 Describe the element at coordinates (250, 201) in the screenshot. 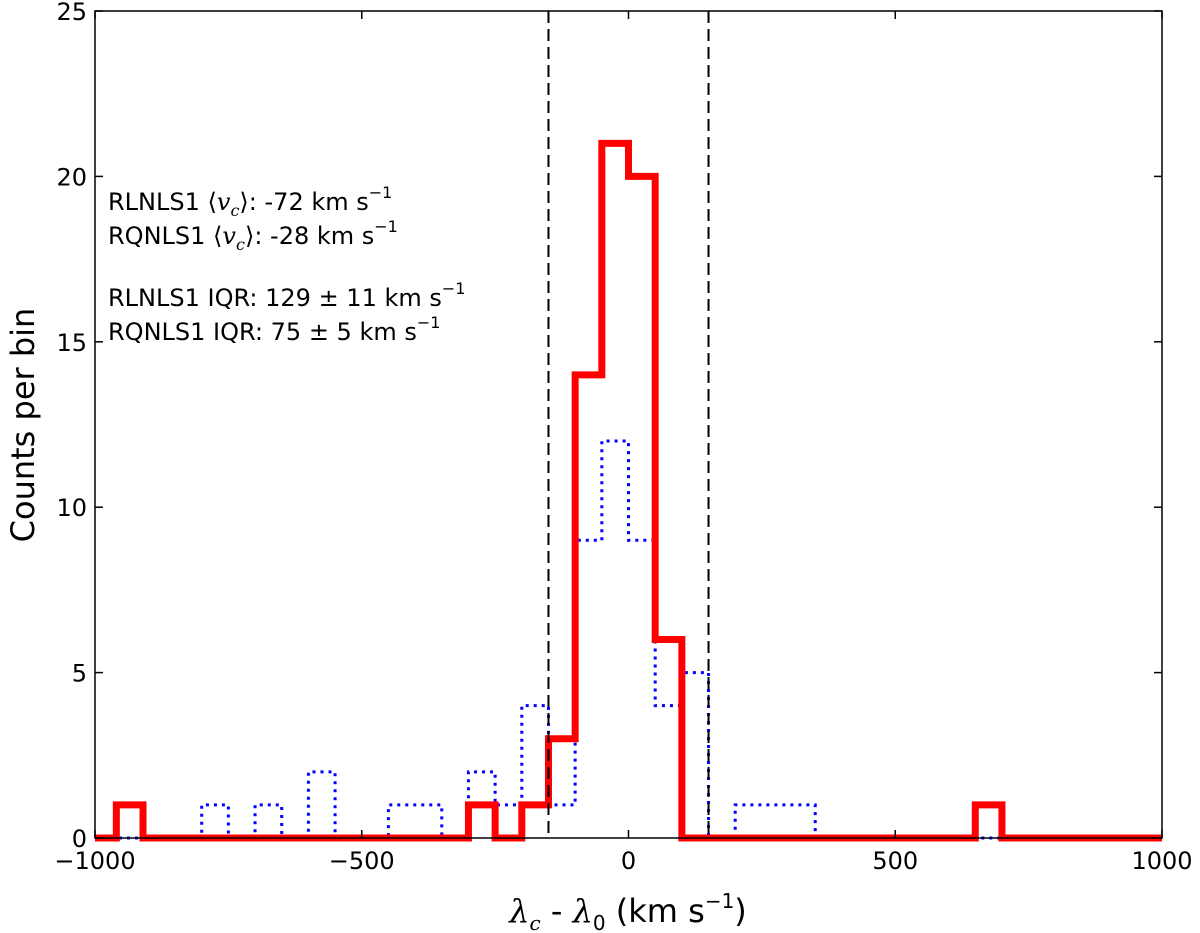

I see `annotation-rlnls1-mean: RLNLS1 ⟨vc⟩: -72 km s−1` at that location.